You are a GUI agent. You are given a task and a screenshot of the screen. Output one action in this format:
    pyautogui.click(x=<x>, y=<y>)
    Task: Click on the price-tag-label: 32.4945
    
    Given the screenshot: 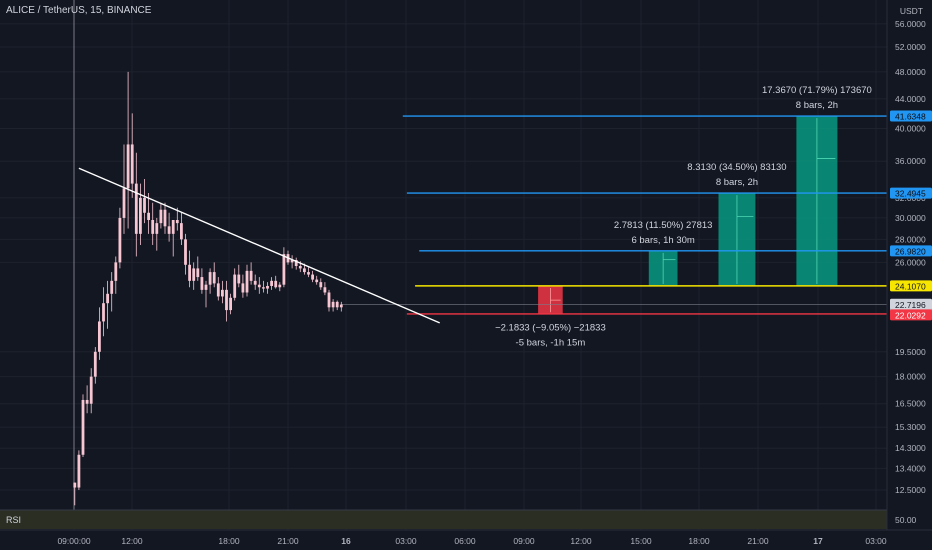 What is the action you would take?
    pyautogui.click(x=910, y=194)
    